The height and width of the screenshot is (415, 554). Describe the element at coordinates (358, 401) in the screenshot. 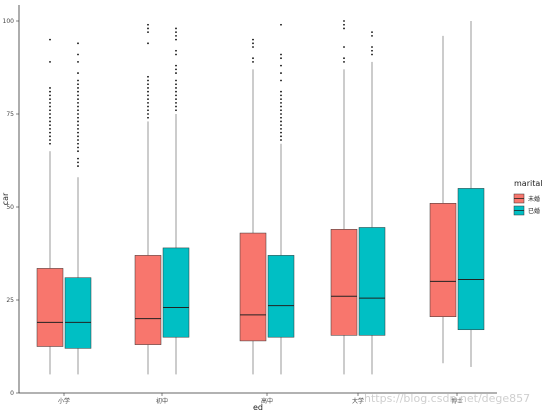

I see `x-tick-label: 大学` at that location.